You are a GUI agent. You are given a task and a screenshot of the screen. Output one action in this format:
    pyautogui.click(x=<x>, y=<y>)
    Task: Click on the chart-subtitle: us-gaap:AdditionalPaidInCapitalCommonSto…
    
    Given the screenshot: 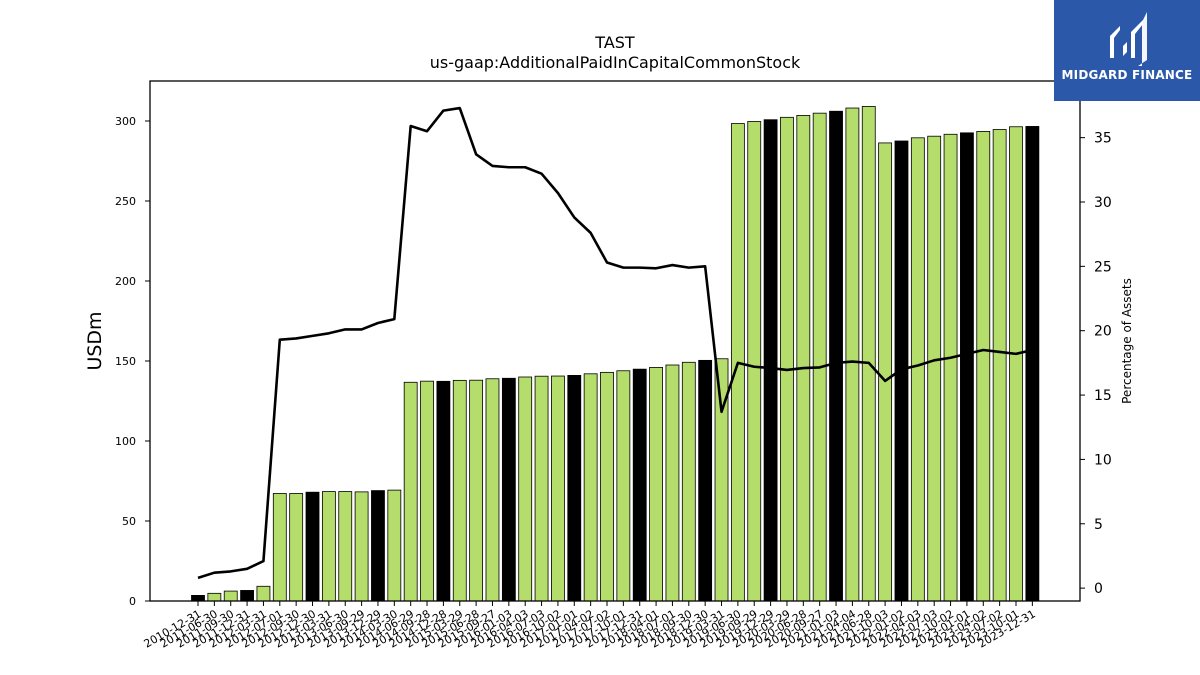 What is the action you would take?
    pyautogui.click(x=615, y=62)
    